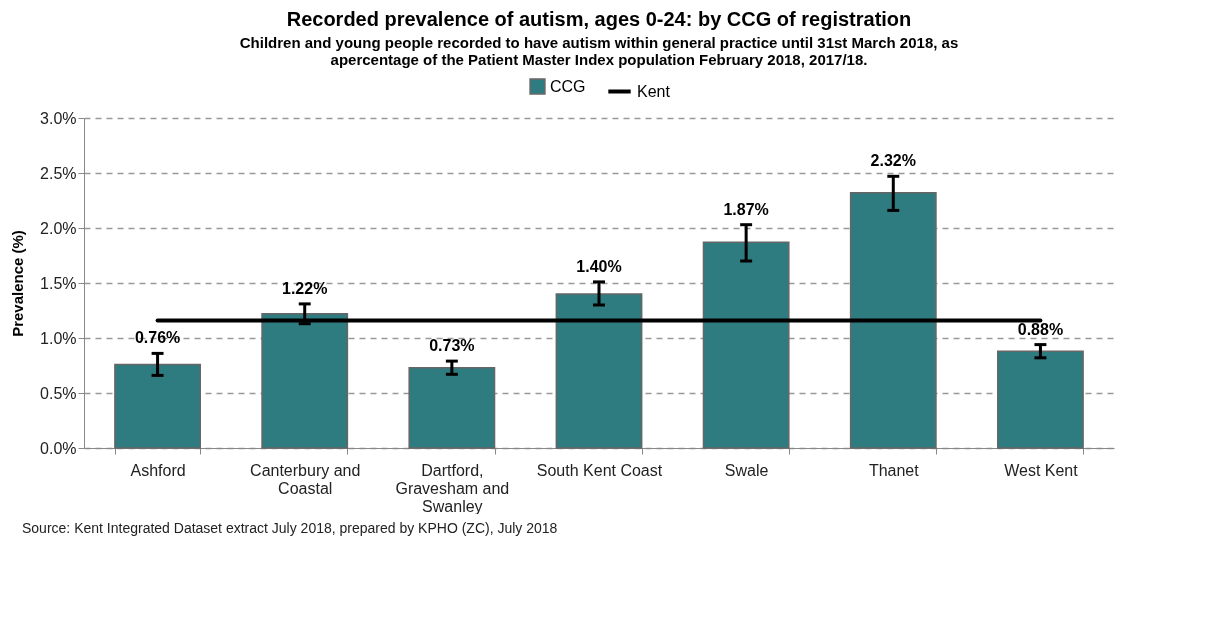  What do you see at coordinates (894, 470) in the screenshot?
I see `x-tick-label: Thanet` at bounding box center [894, 470].